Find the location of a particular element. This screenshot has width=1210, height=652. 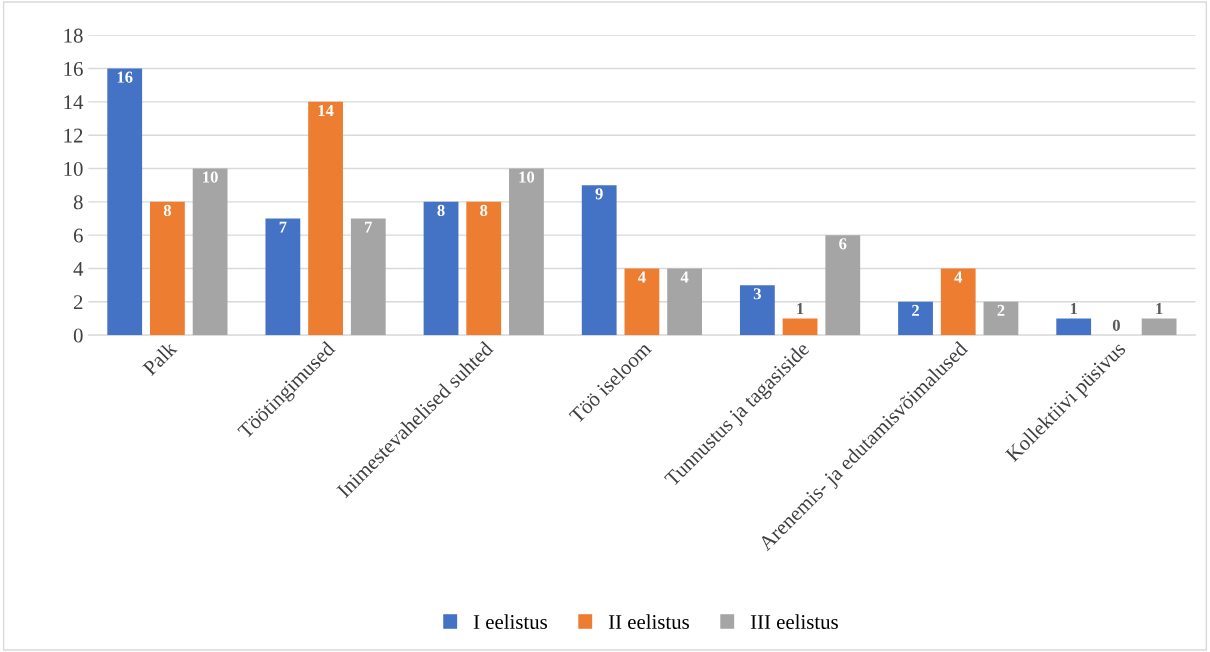

y-tick-label: 4 is located at coordinates (78, 268).